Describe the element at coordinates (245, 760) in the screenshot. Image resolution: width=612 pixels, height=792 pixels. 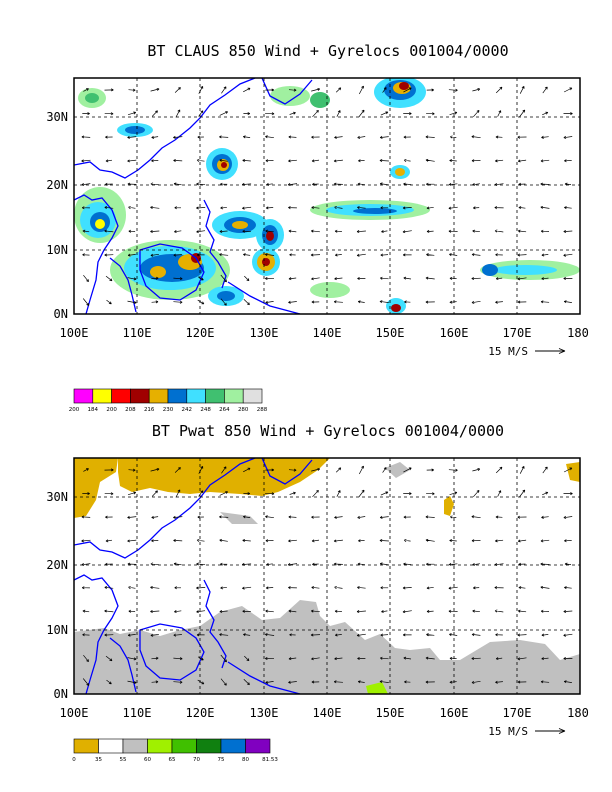
I see `colorbar-label: 80` at that location.